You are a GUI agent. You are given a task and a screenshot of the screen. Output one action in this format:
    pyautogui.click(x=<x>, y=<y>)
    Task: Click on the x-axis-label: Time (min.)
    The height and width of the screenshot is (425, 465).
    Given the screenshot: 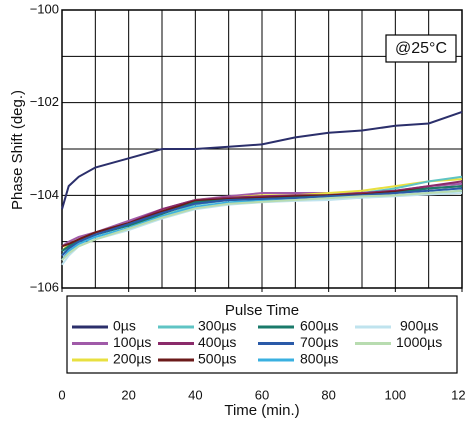 What is the action you would take?
    pyautogui.click(x=261, y=410)
    